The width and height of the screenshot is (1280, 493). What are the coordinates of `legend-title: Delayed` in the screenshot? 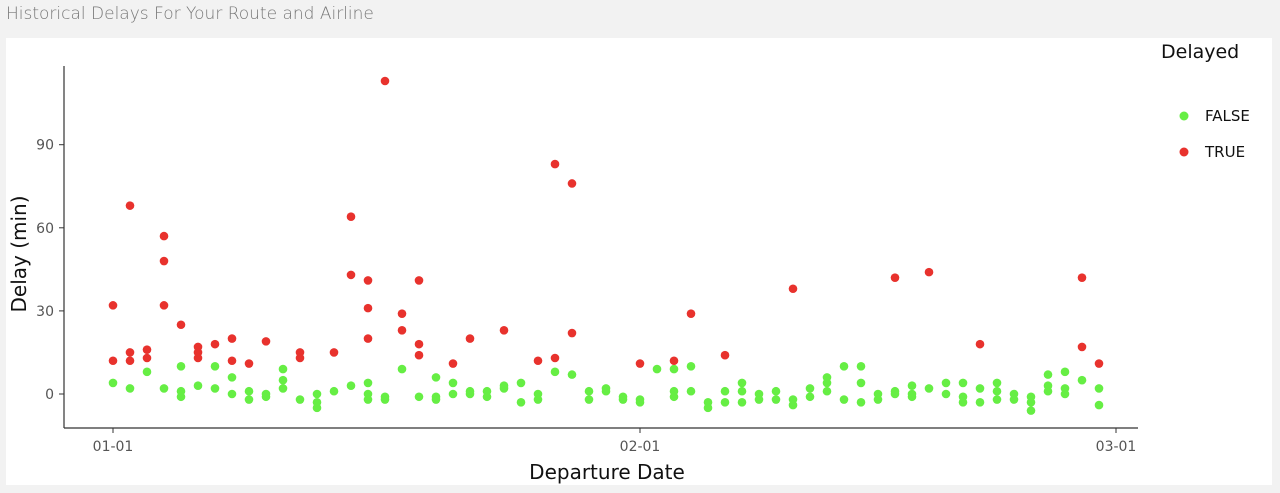 It's located at (1200, 52).